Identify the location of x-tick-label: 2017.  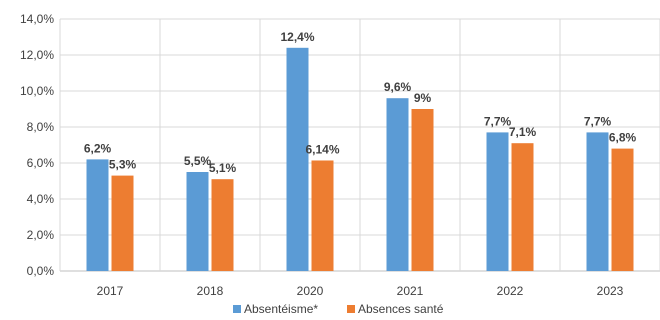
(110, 291).